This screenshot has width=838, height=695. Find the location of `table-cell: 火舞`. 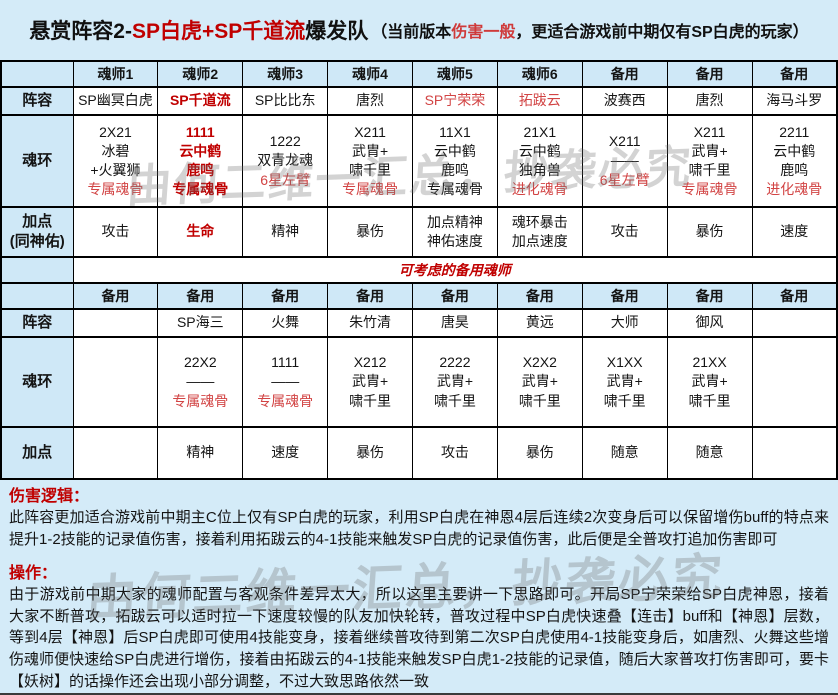

table-cell: 火舞 is located at coordinates (285, 323).